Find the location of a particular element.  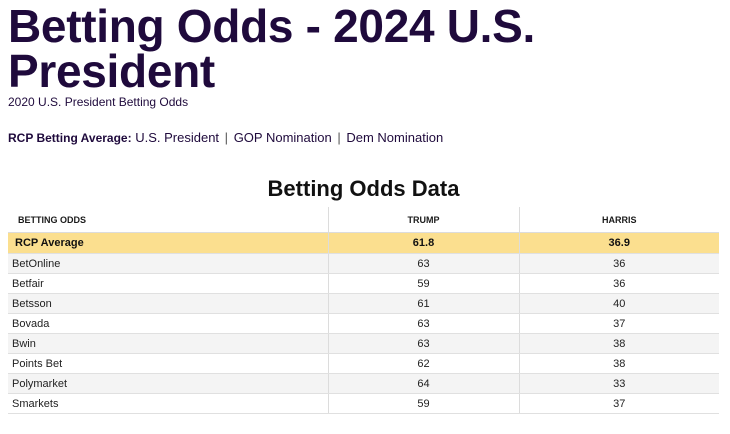

table-row: Betfair 59 36 is located at coordinates (363, 283).